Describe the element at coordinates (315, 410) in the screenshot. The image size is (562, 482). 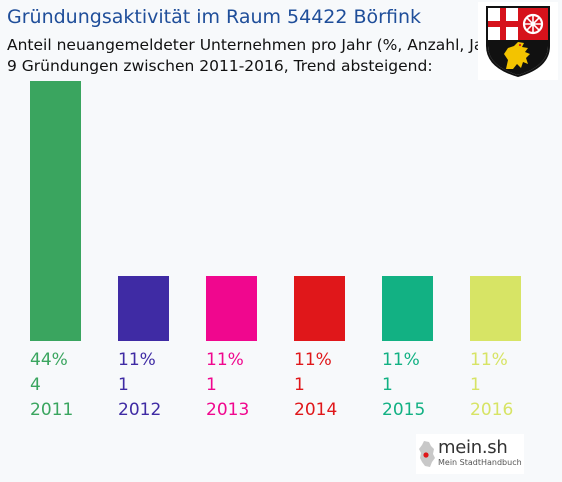
I see `category-label-2014: 2014` at that location.